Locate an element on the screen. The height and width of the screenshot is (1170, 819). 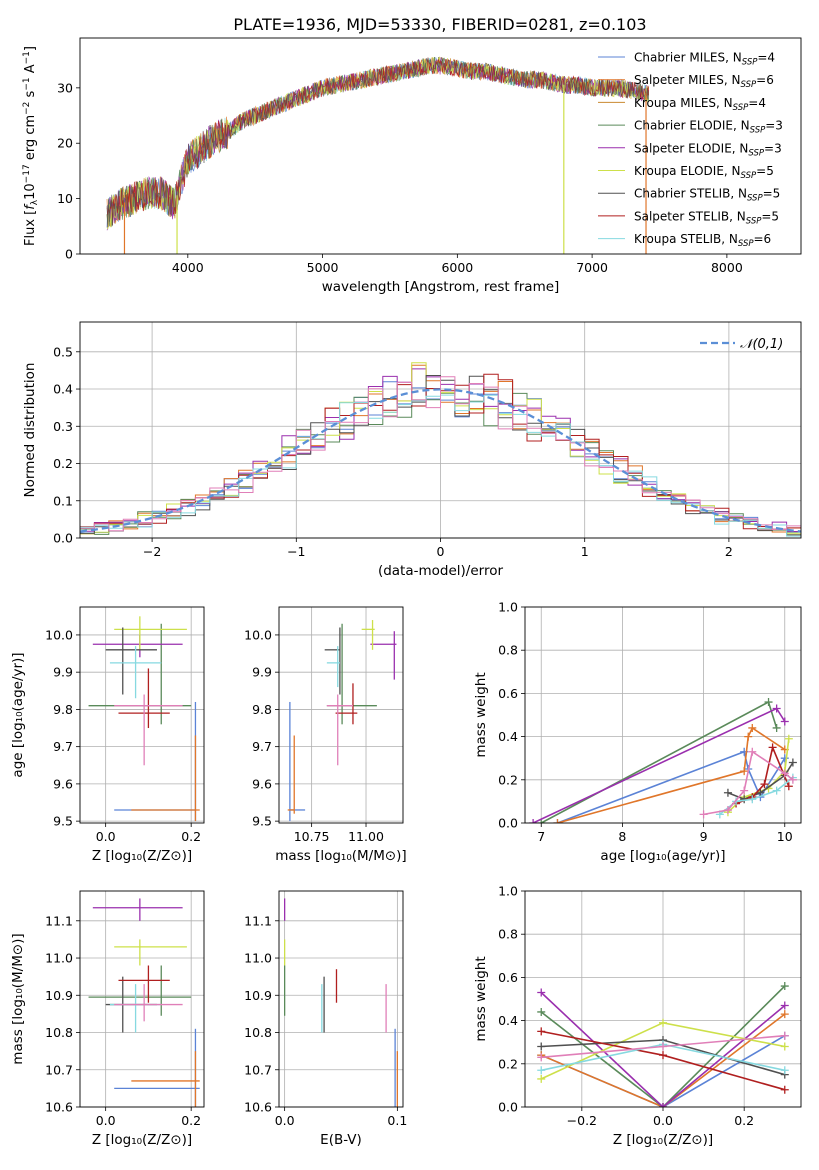
x-tick-label: 4000 is located at coordinates (188, 267).